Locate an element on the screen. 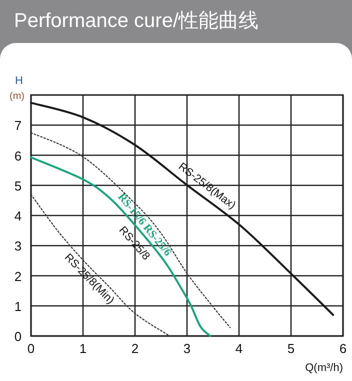 Image resolution: width=352 pixels, height=381 pixels. y-tick-label: 5 is located at coordinates (18, 186).